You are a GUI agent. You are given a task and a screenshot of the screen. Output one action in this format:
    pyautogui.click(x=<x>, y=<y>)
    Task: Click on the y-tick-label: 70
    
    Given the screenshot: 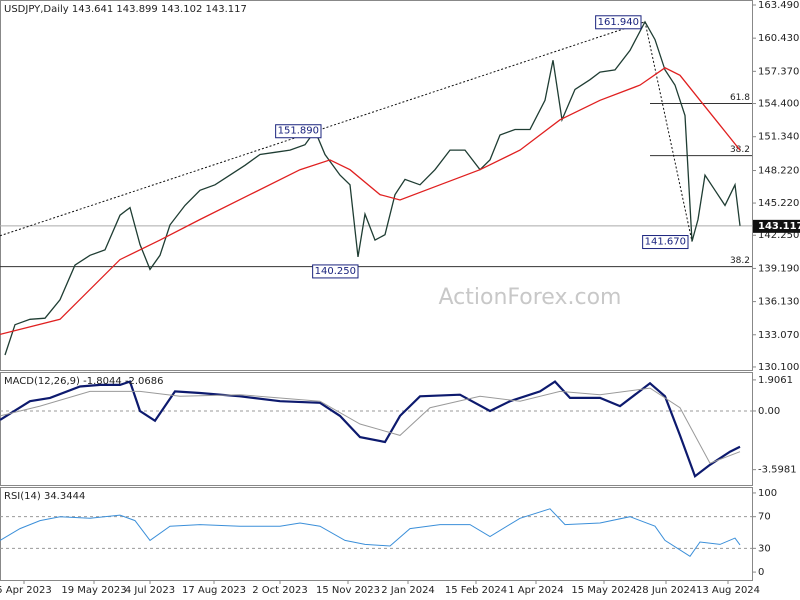 What is the action you would take?
    pyautogui.click(x=764, y=517)
    